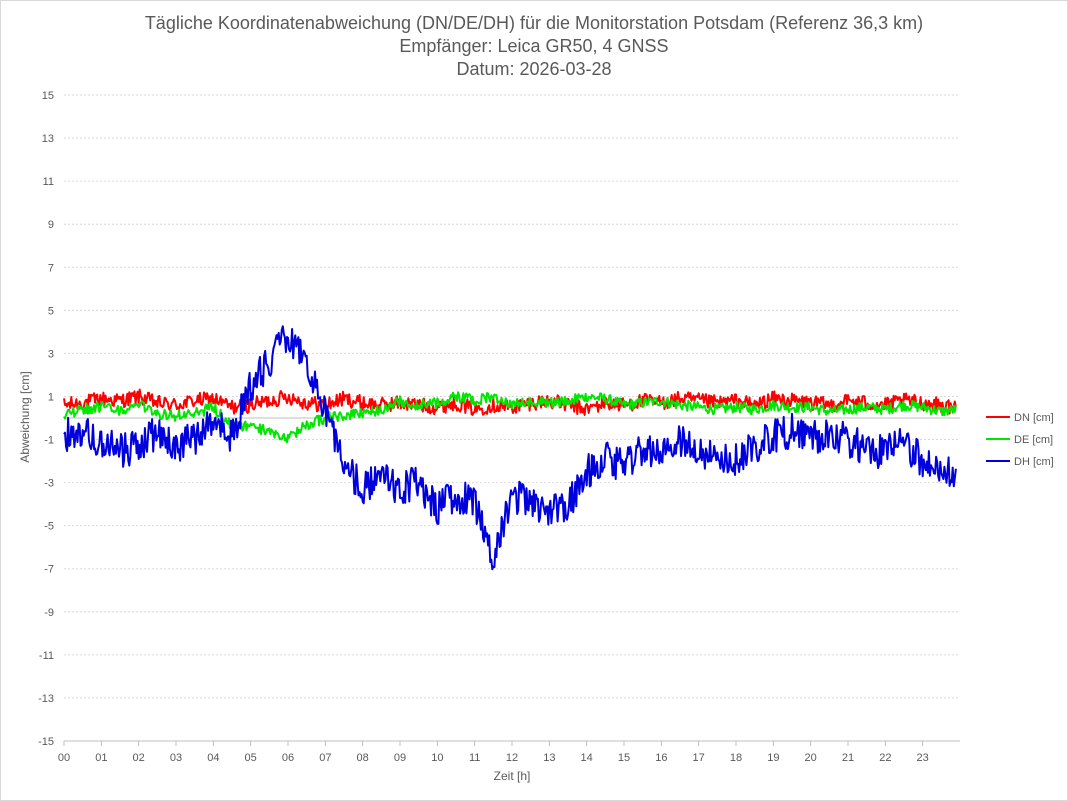  What do you see at coordinates (139, 758) in the screenshot?
I see `x-tick-label: 02` at bounding box center [139, 758].